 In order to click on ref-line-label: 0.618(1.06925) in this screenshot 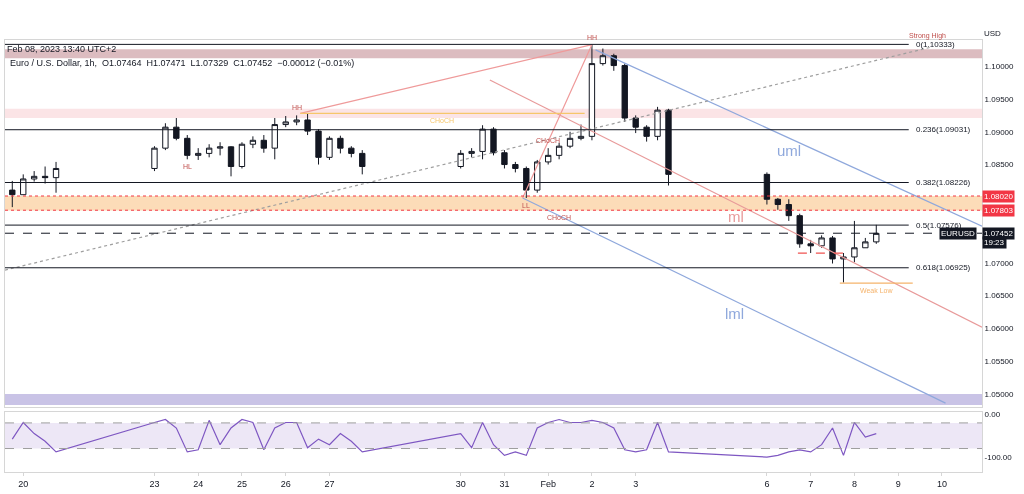, I will do `click(943, 267)`.